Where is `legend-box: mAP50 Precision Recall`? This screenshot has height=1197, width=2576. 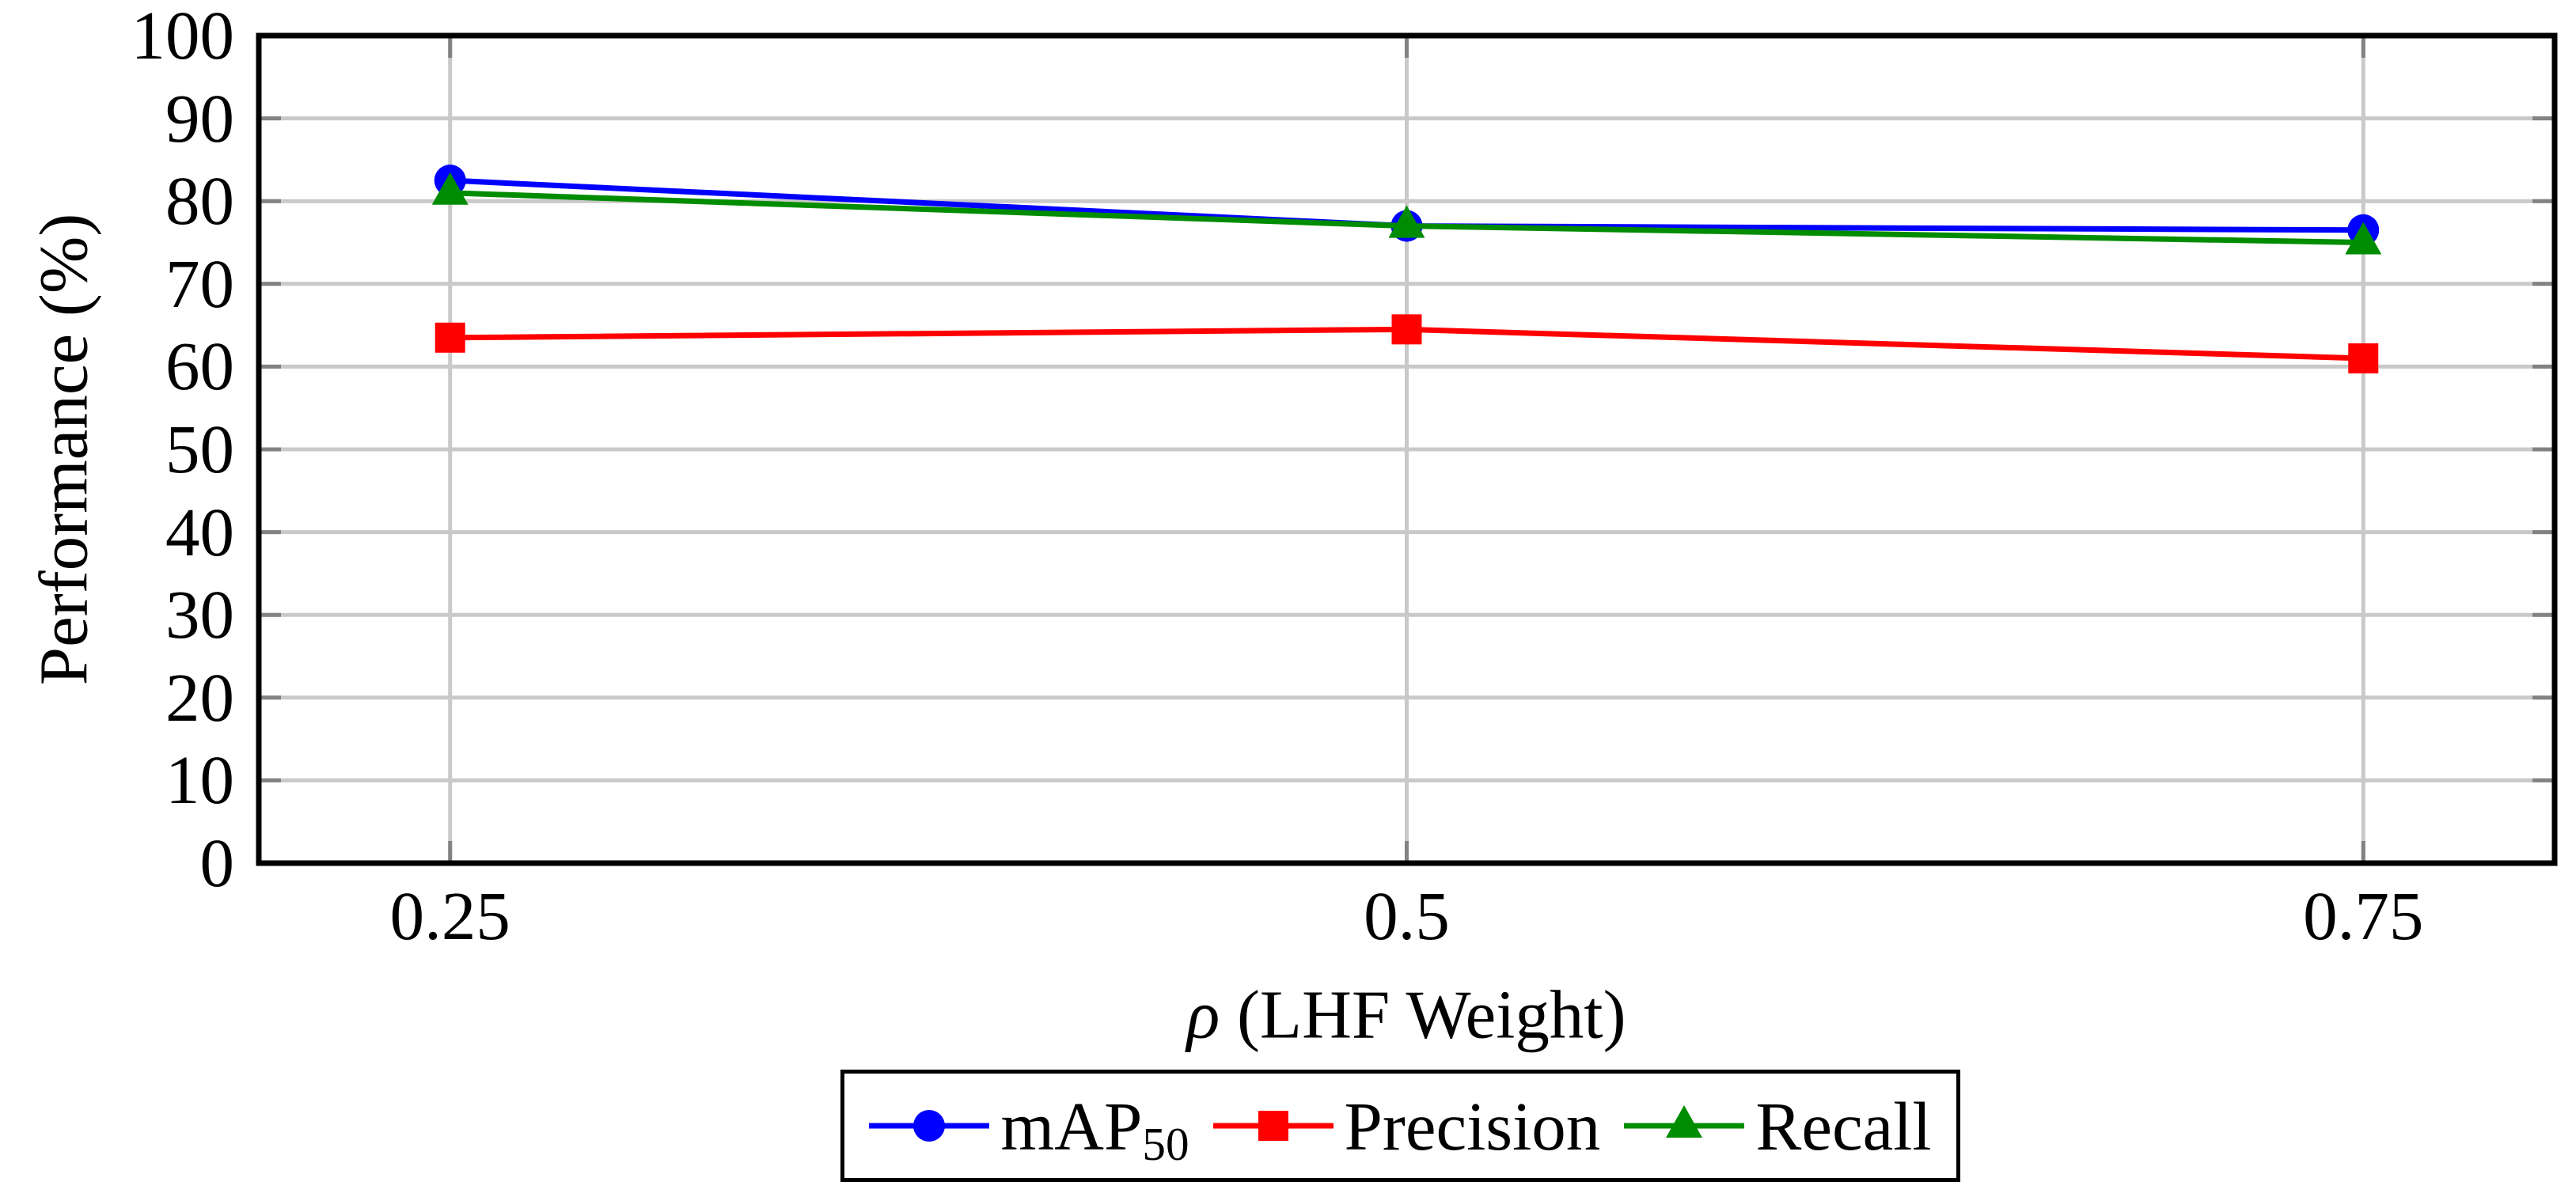 legend-box: mAP50 Precision Recall is located at coordinates (1400, 1126).